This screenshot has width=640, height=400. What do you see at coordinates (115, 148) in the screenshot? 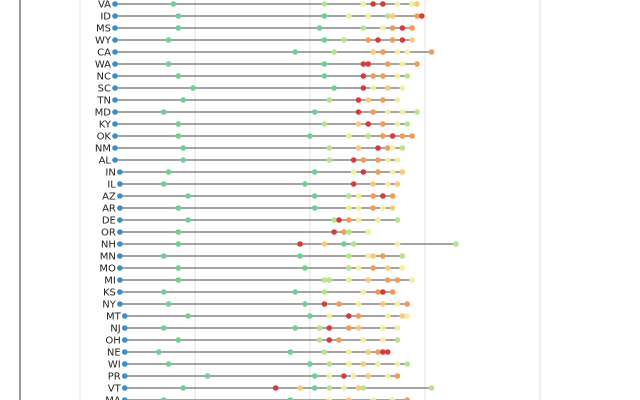
I see `start-point-nm` at bounding box center [115, 148].